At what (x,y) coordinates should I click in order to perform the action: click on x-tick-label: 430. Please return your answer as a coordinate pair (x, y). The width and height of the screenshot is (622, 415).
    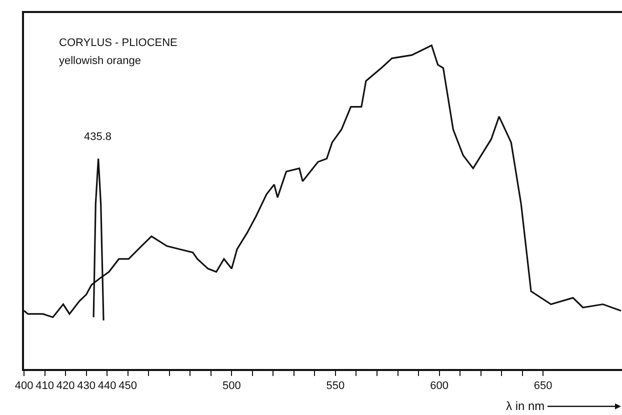
    Looking at the image, I should click on (86, 386).